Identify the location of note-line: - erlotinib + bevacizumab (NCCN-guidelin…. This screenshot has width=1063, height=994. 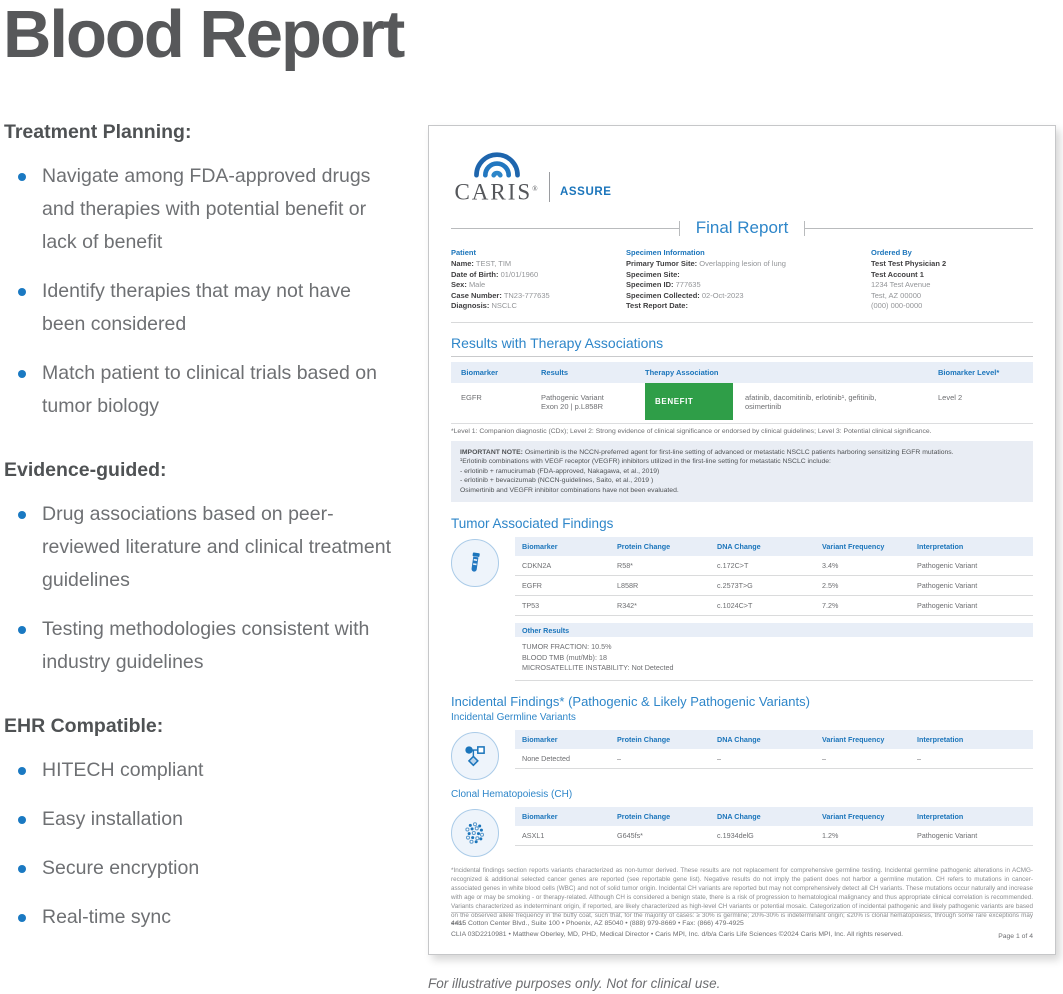
(557, 481).